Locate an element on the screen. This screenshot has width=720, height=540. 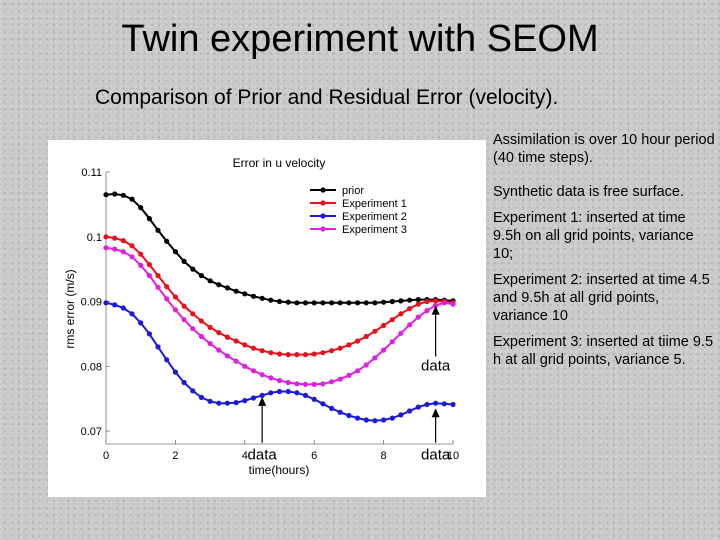
series-prior is located at coordinates (279, 248).